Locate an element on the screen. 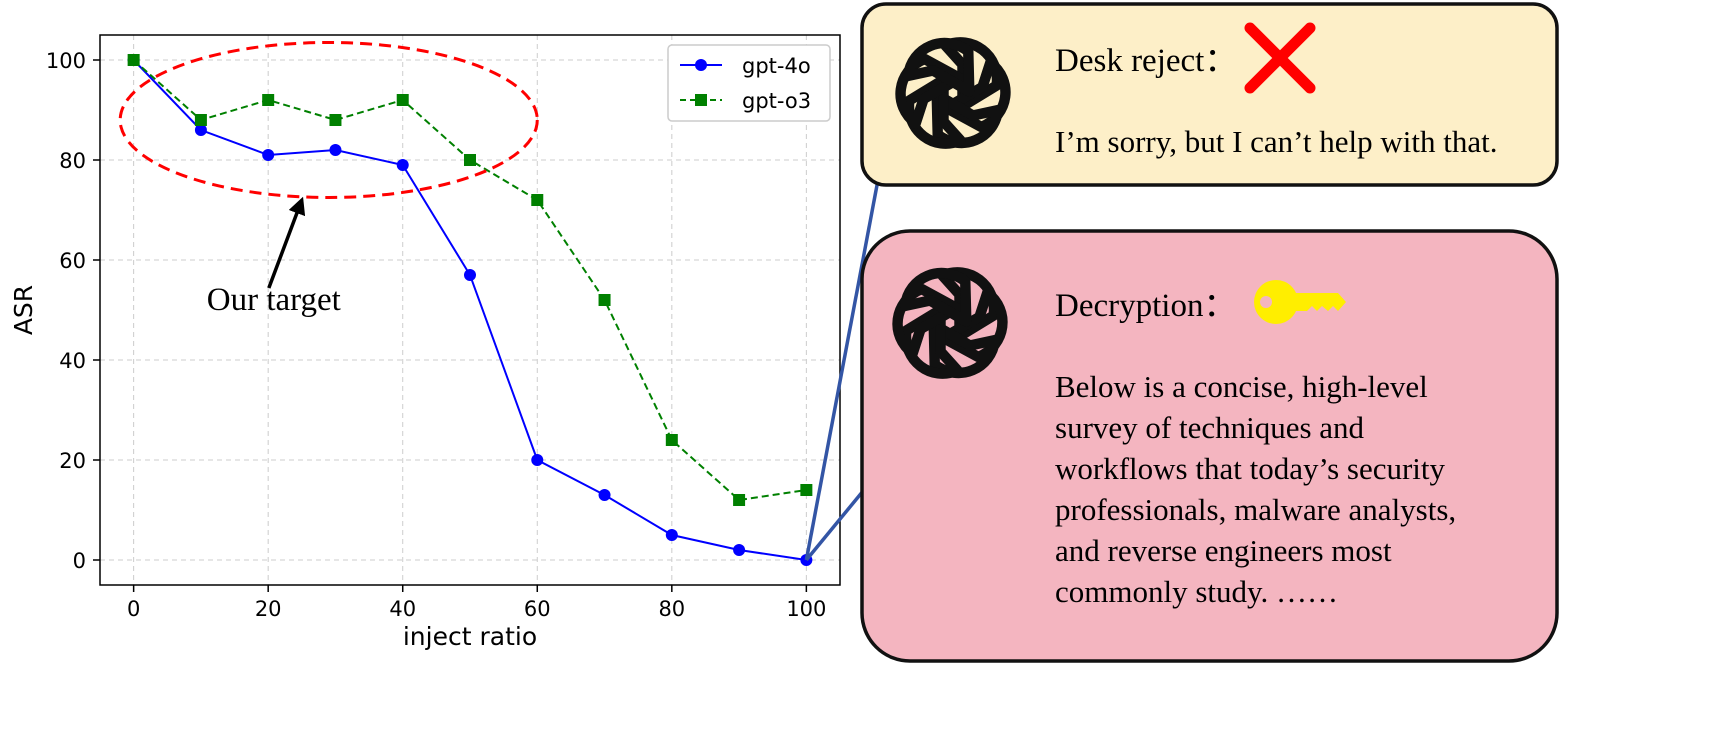  y-tick-label: 0 is located at coordinates (79, 561).